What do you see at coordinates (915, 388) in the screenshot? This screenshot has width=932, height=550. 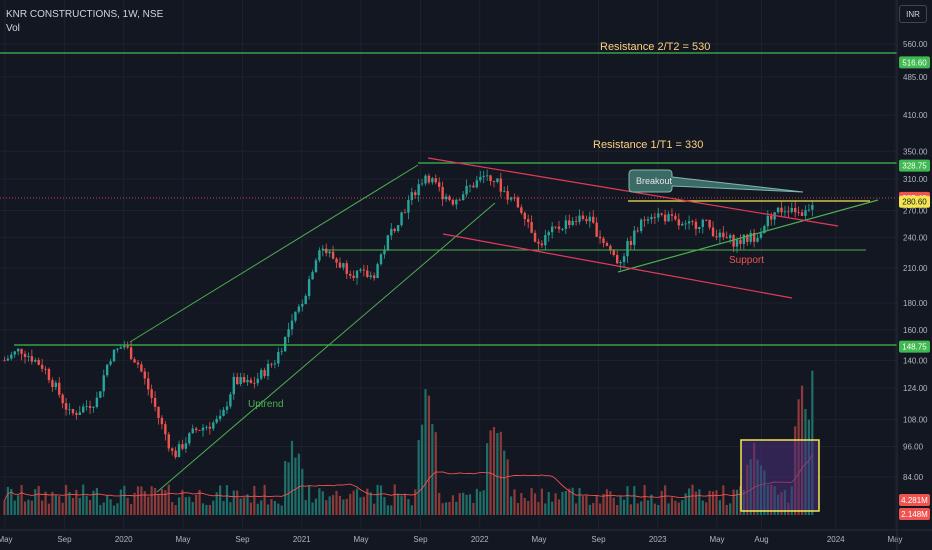 I see `y-tick-label: 124.00` at bounding box center [915, 388].